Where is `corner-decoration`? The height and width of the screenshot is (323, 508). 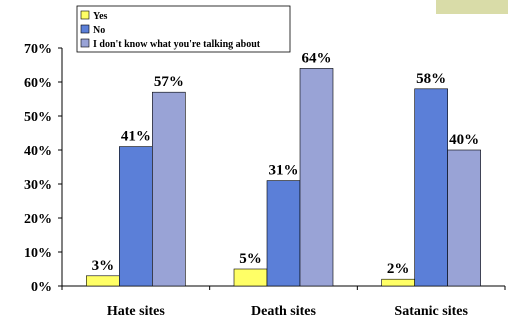 corner-decoration is located at coordinates (472, 7).